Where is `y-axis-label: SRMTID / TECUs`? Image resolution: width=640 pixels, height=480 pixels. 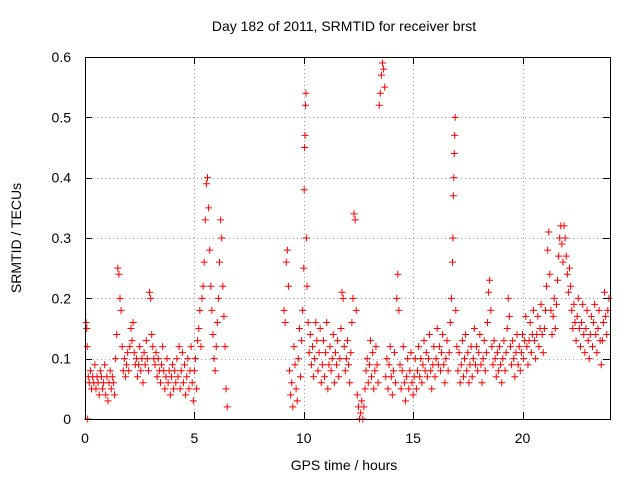 y-axis-label: SRMTID / TECUs is located at coordinates (16, 238).